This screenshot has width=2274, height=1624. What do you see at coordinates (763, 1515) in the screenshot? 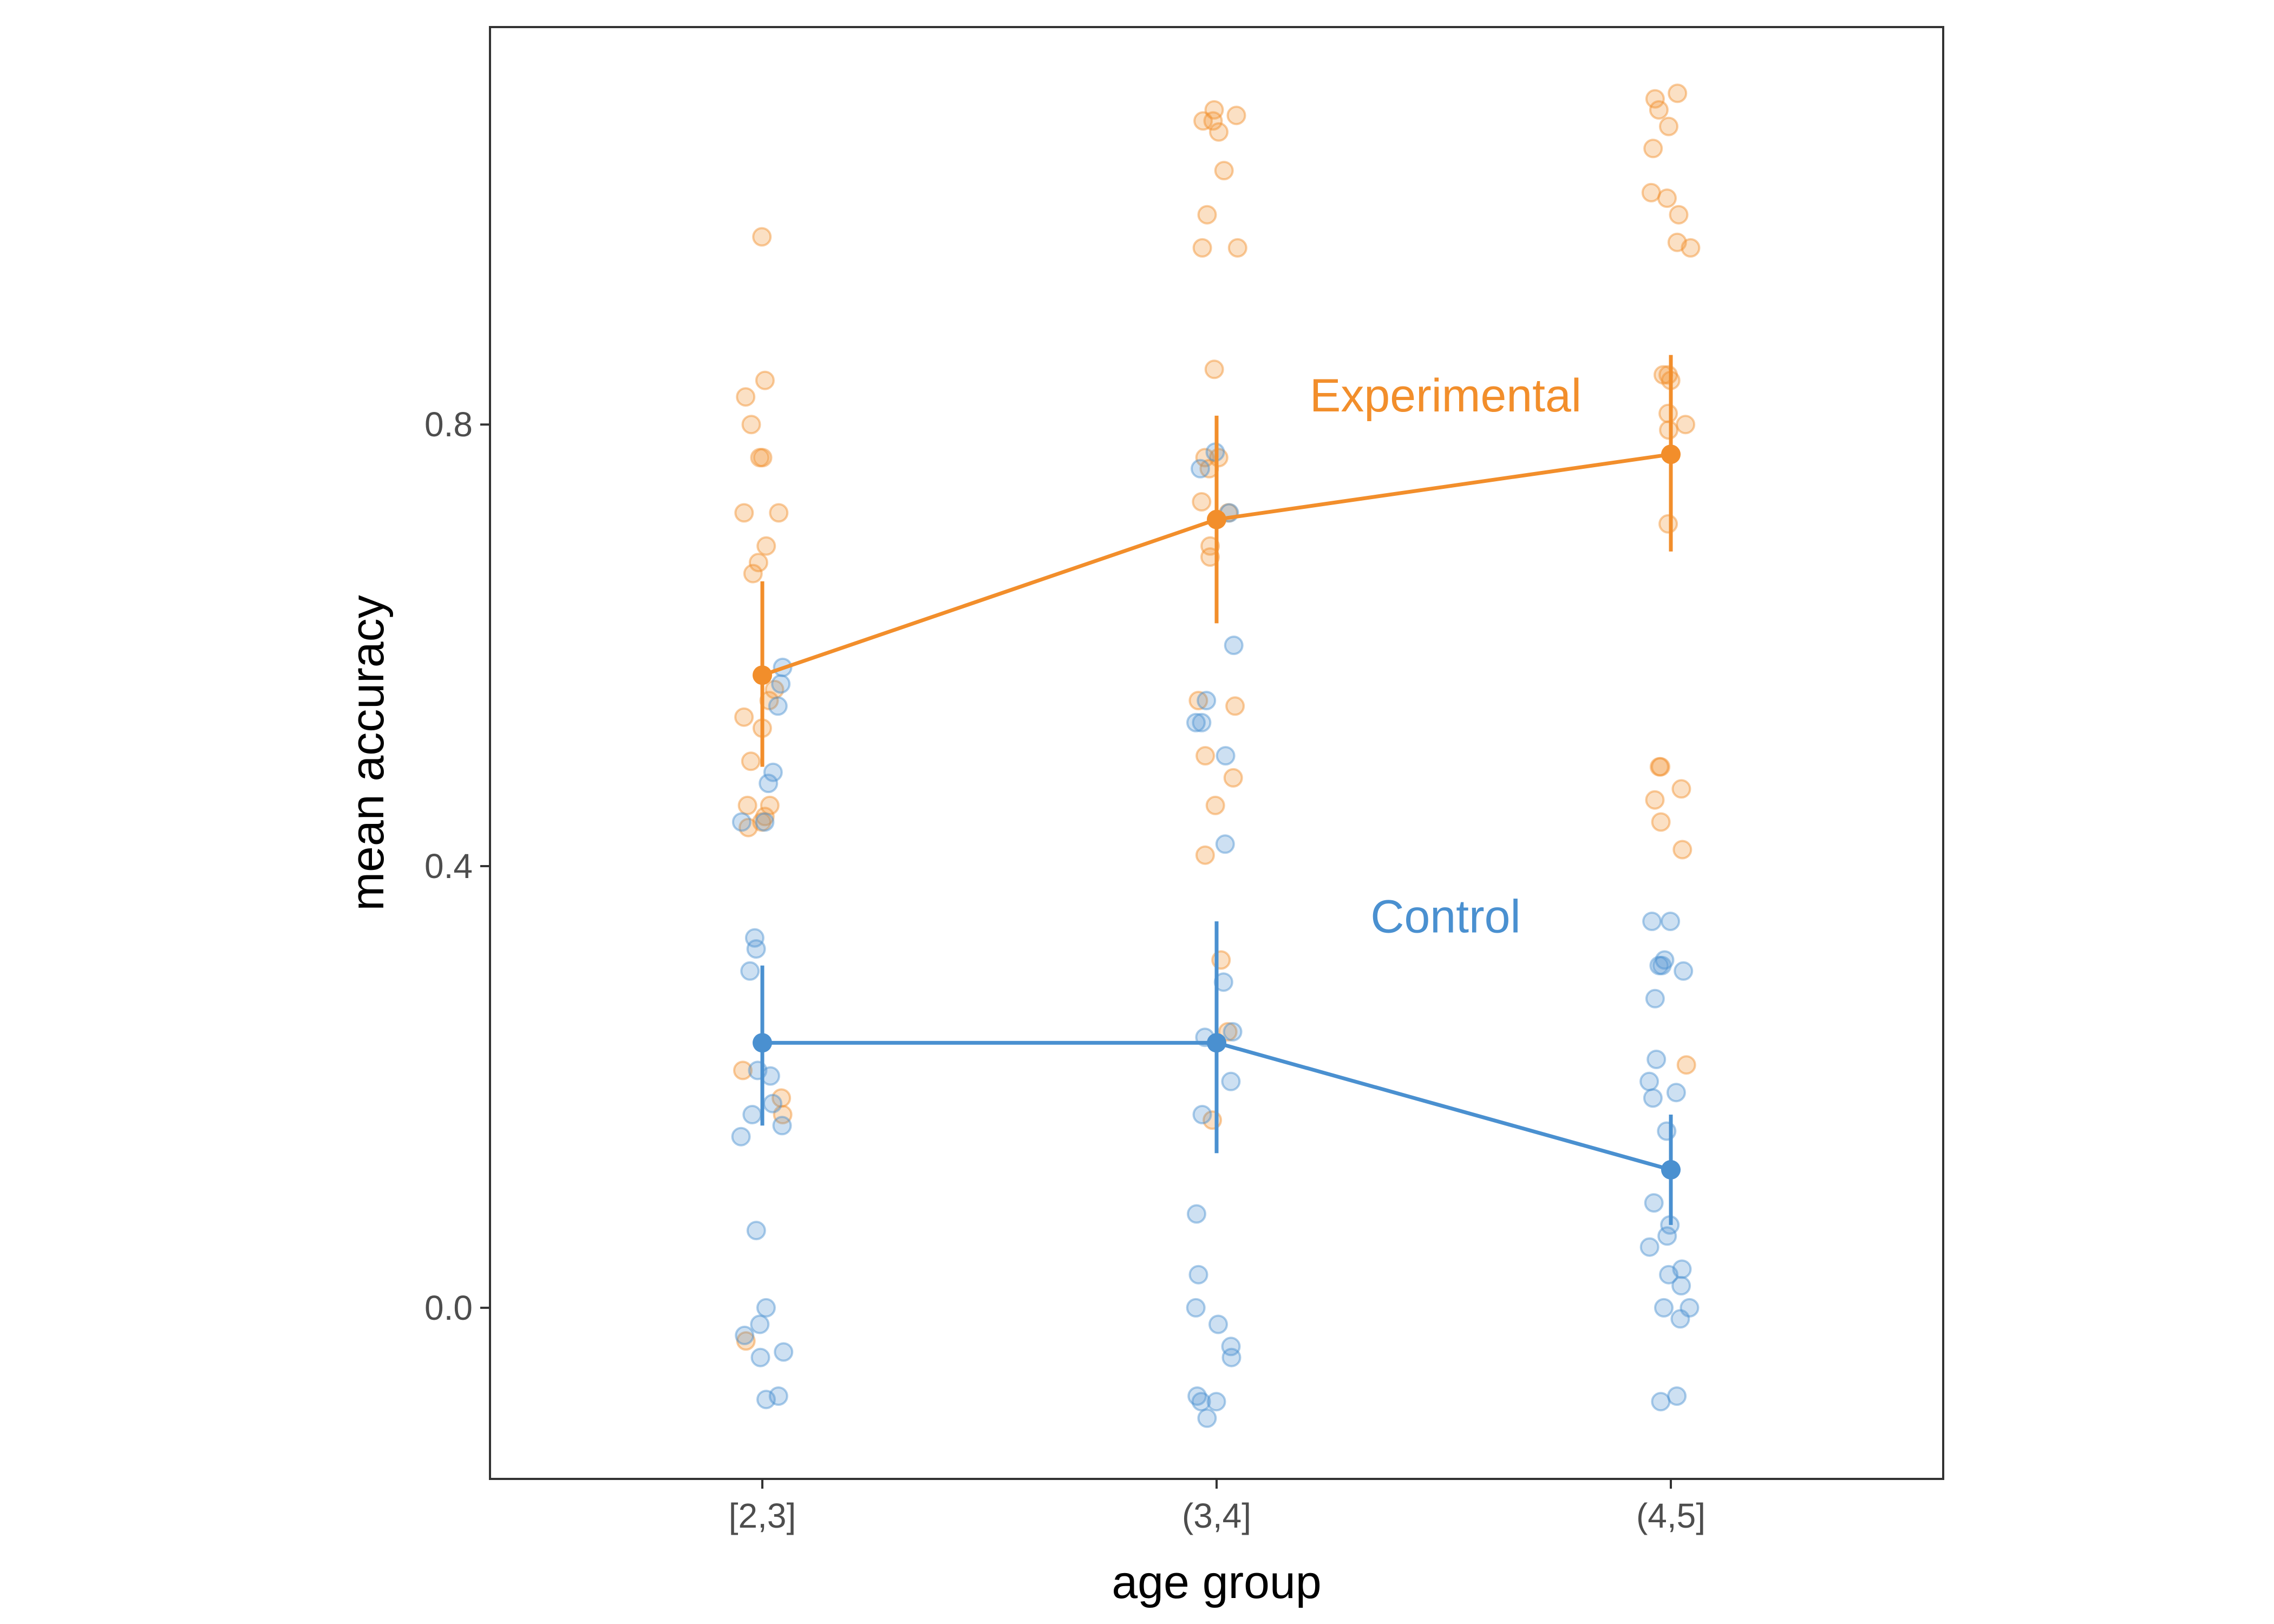
I see `x-tick-label: [2,3]` at bounding box center [763, 1515].